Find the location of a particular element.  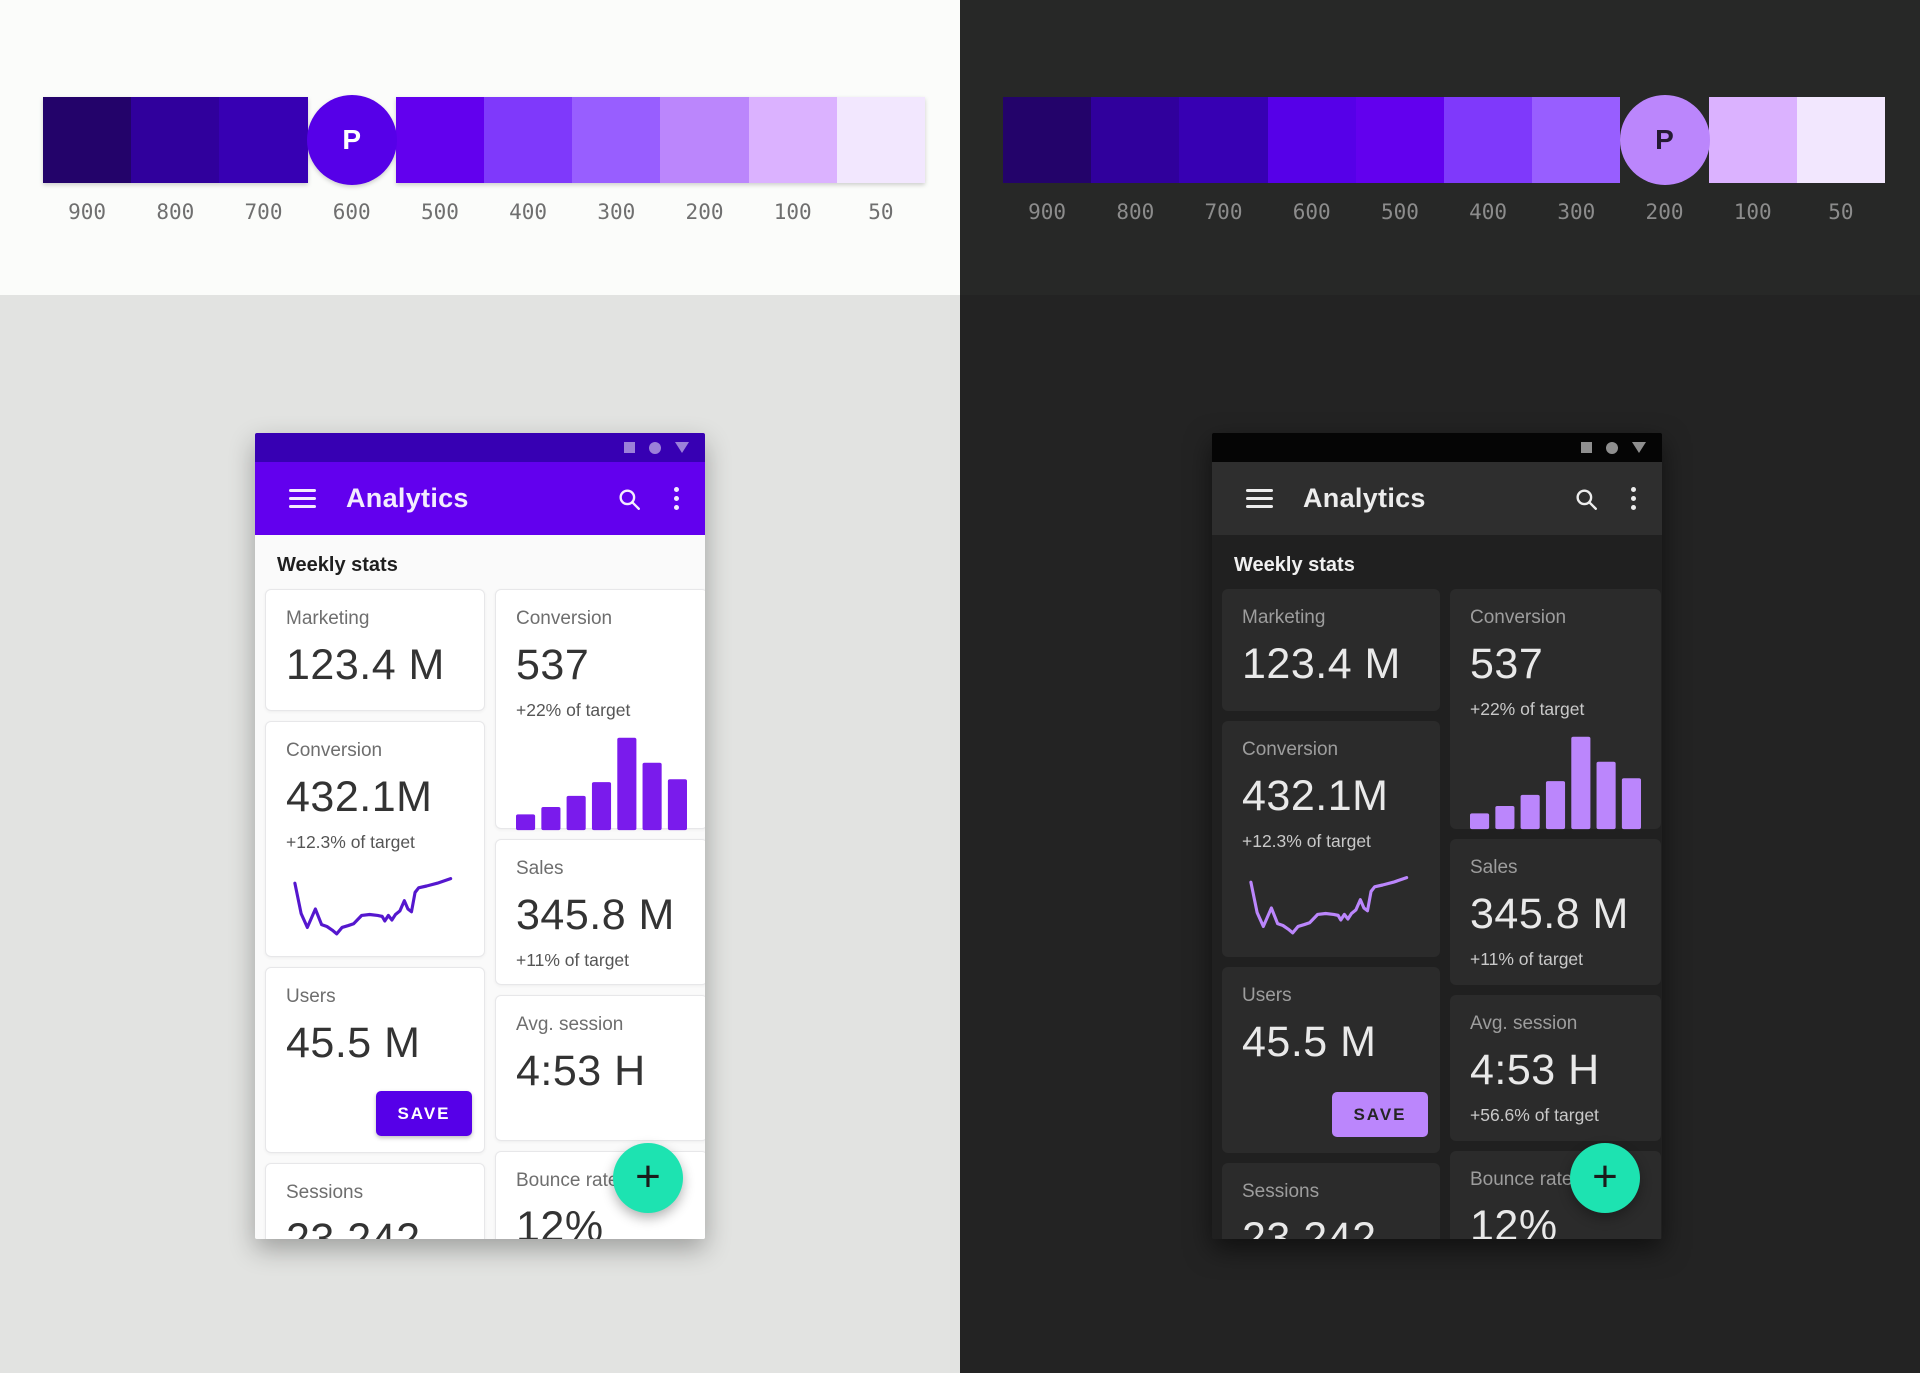

status-square-icon is located at coordinates (1586, 447).